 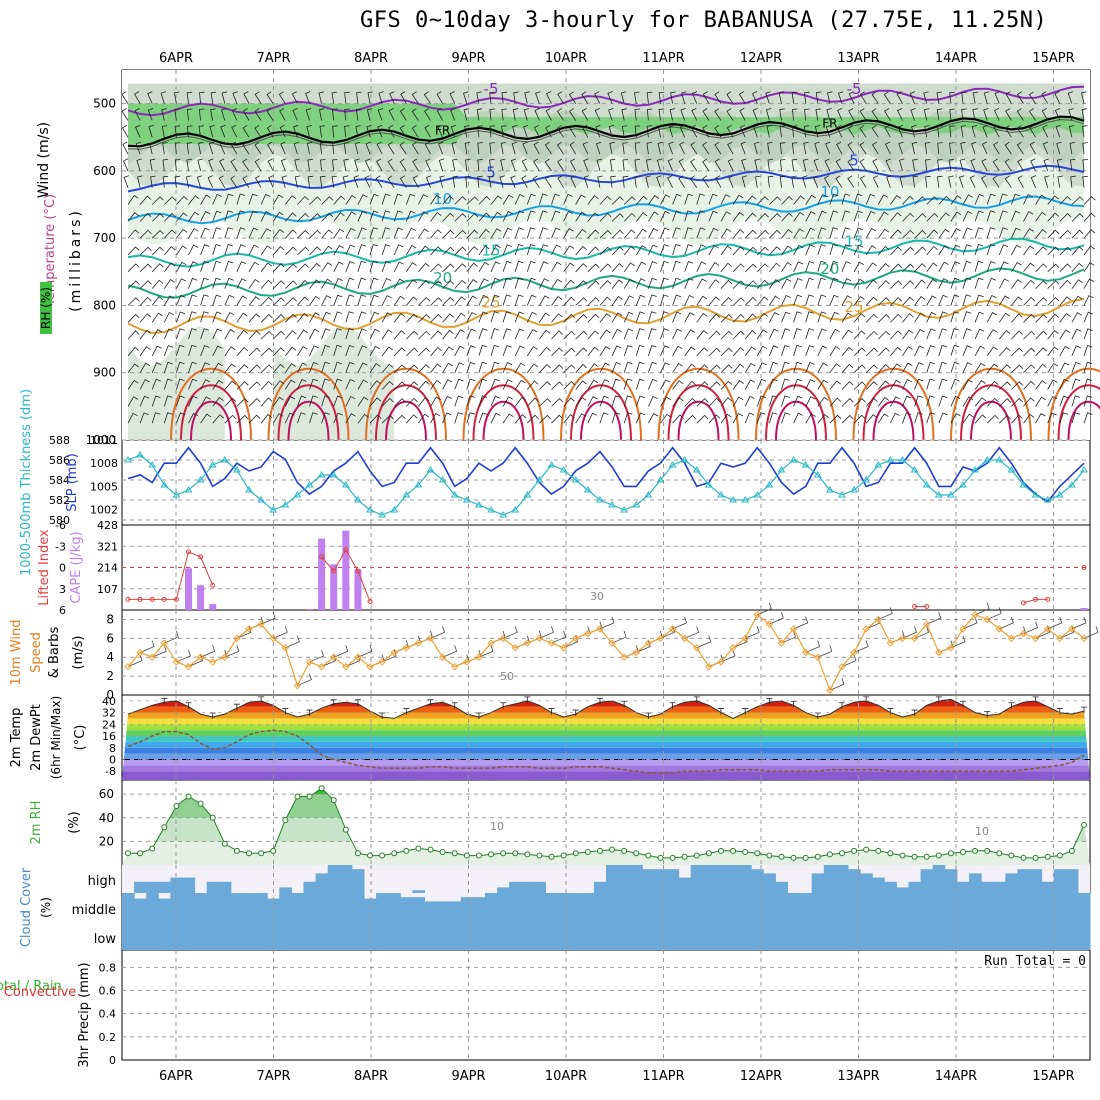 What do you see at coordinates (956, 58) in the screenshot?
I see `date-label-top: 14APR` at bounding box center [956, 58].